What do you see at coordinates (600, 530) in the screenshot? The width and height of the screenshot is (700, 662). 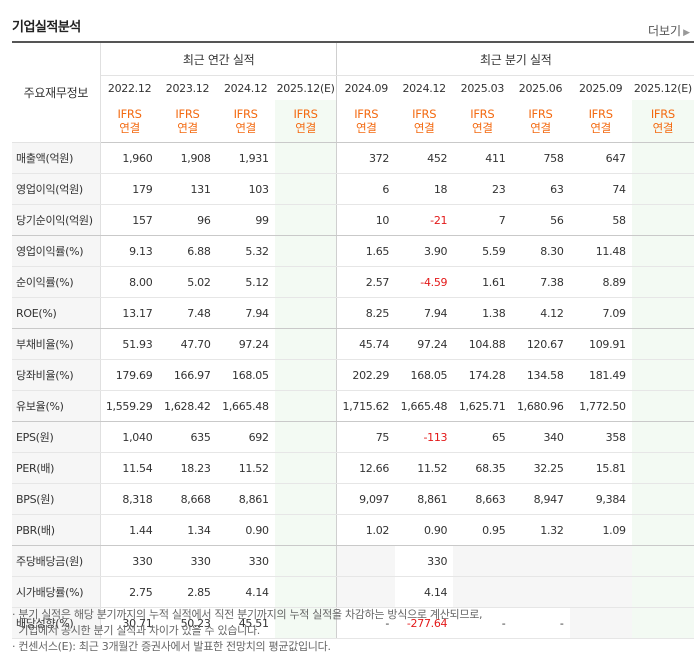 I see `value-cell: 1.09` at bounding box center [600, 530].